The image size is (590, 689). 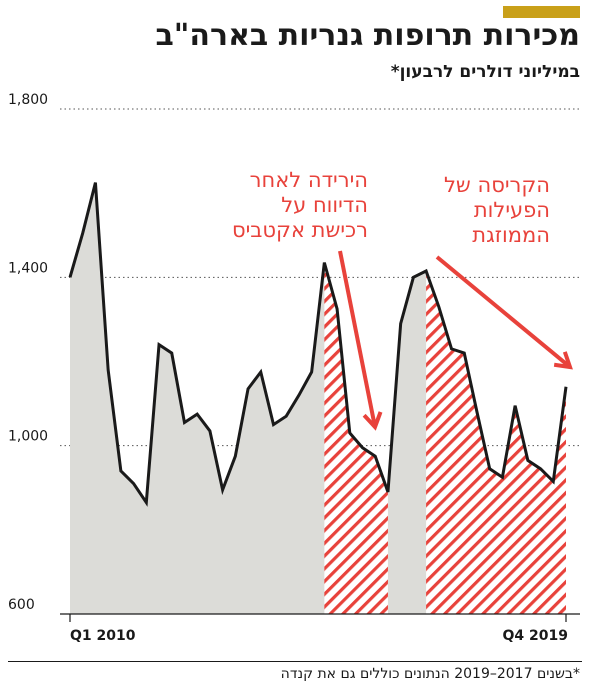 I want to click on shaded-range, so click(x=496, y=442).